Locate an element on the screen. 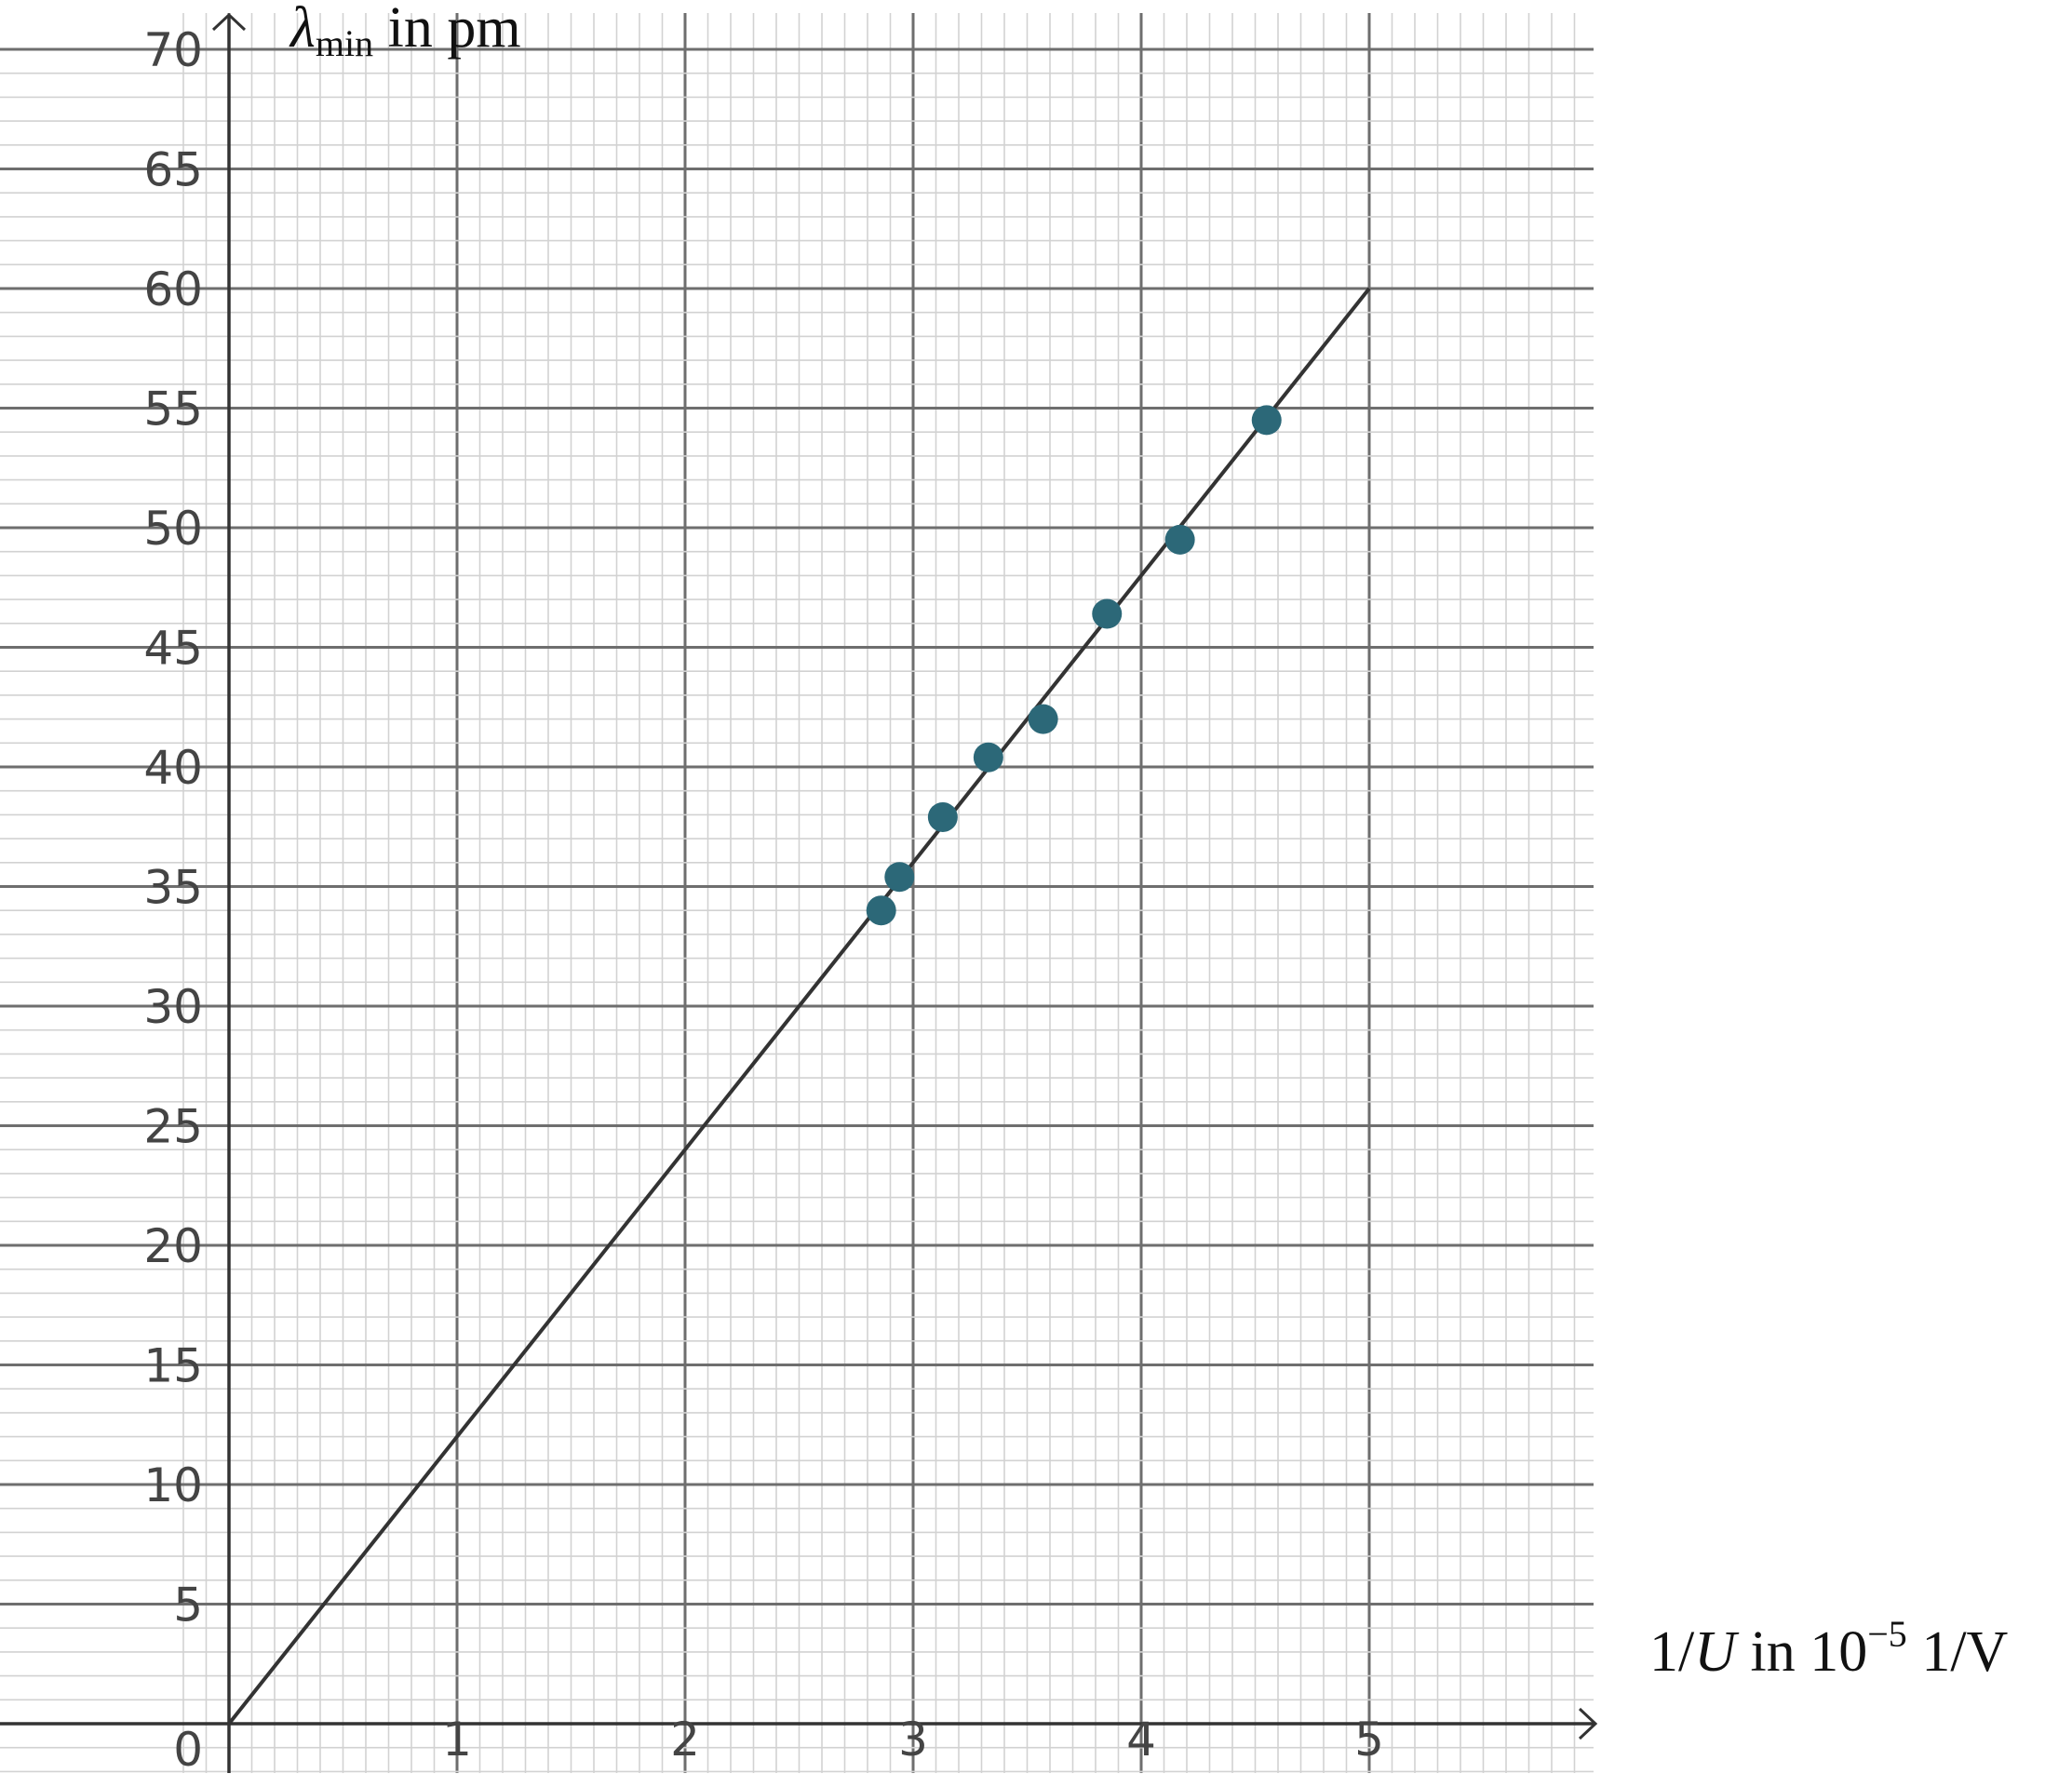 The height and width of the screenshot is (1787, 2072). y-axis-subscript: min is located at coordinates (344, 43).